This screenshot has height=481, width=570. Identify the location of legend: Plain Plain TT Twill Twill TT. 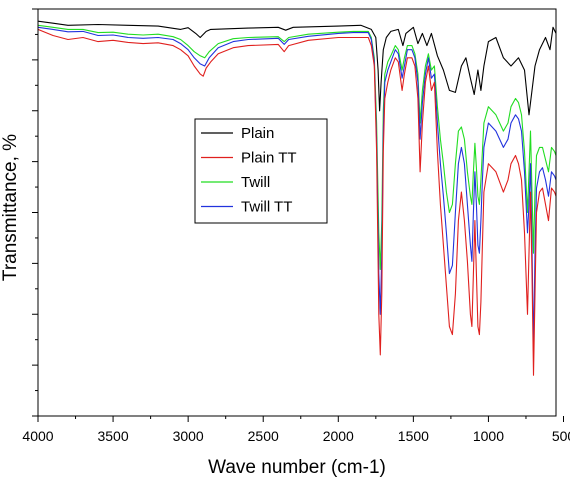
(261, 171).